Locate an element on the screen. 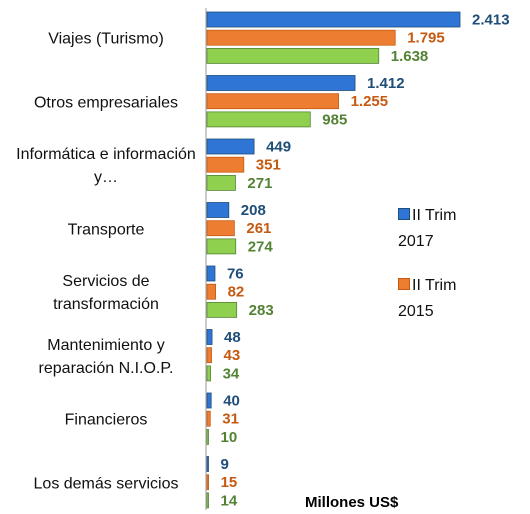 The image size is (530, 514). value-label: 274 is located at coordinates (261, 246).